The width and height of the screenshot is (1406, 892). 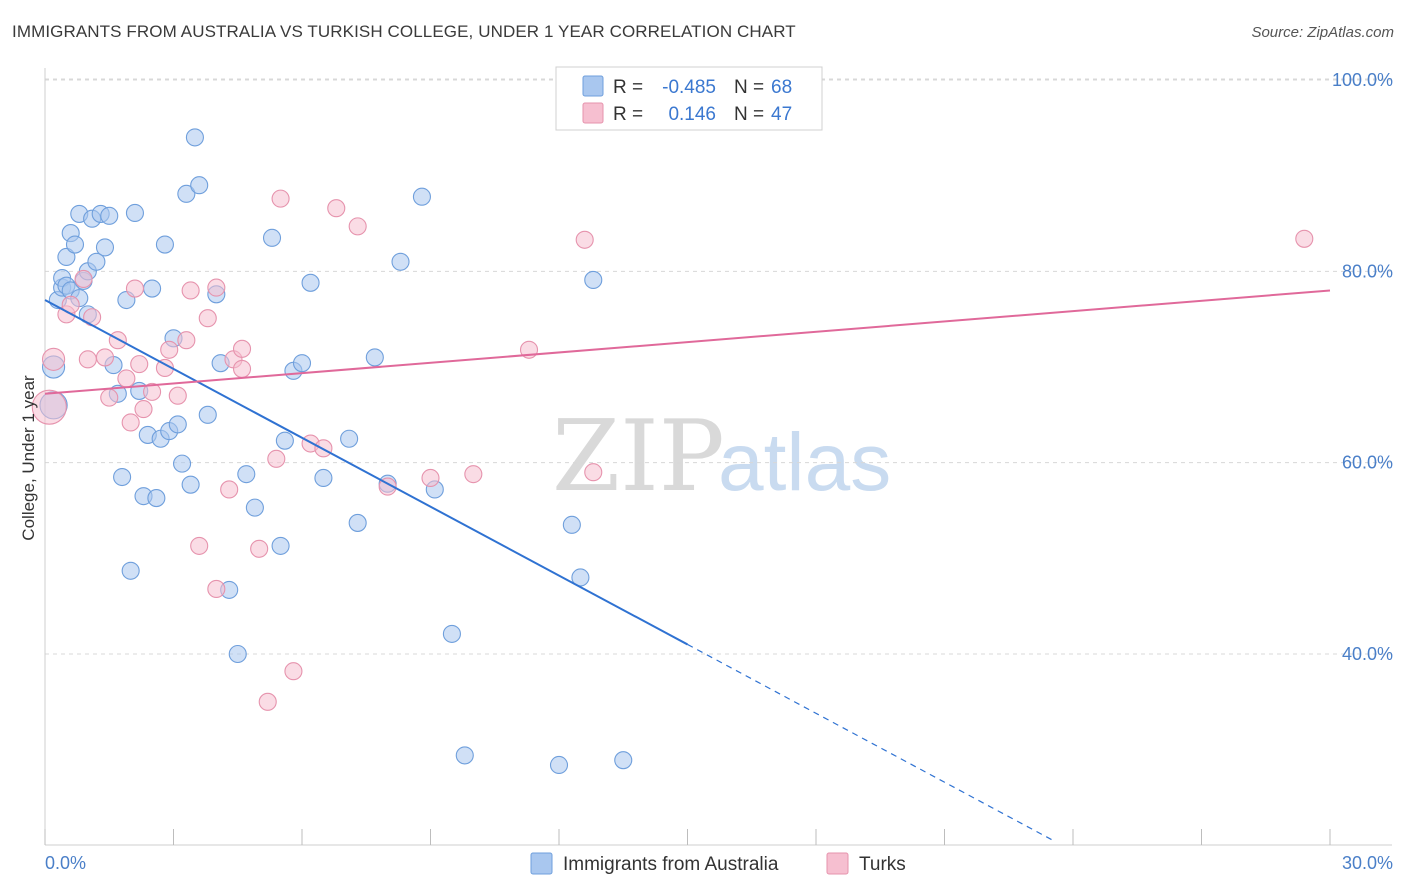 What do you see at coordinates (628, 114) in the screenshot?
I see `legend-r-label-turks: R =` at bounding box center [628, 114].